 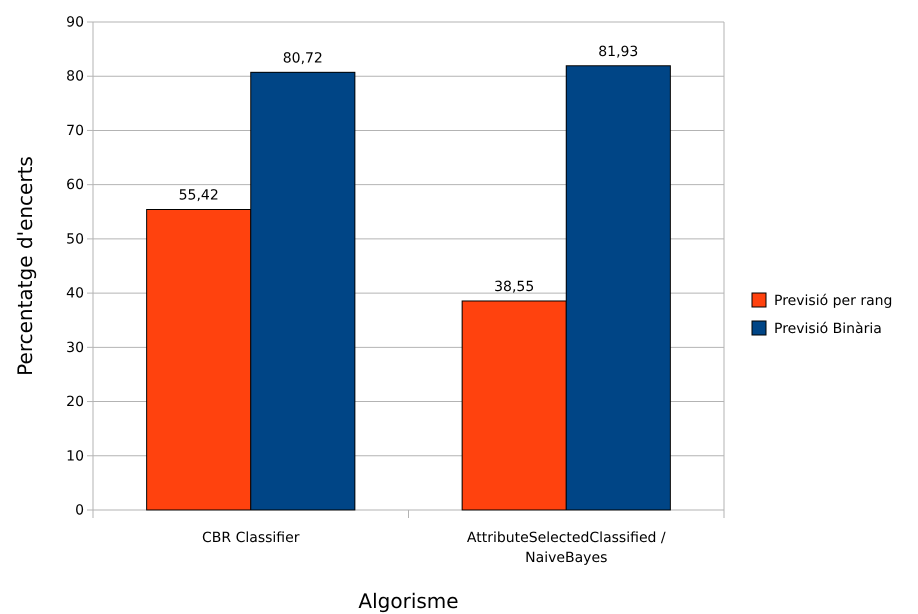 I want to click on legend-label: Previsió per rang, so click(x=833, y=301).